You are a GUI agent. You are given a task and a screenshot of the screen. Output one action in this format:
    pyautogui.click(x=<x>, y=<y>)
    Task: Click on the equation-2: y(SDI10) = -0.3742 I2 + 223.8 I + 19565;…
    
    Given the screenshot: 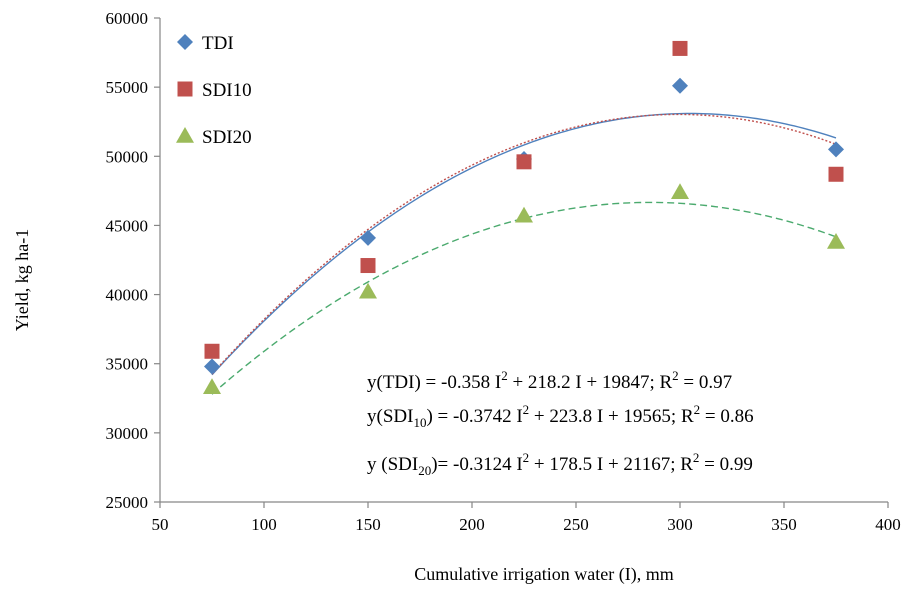 What is the action you would take?
    pyautogui.click(x=560, y=416)
    